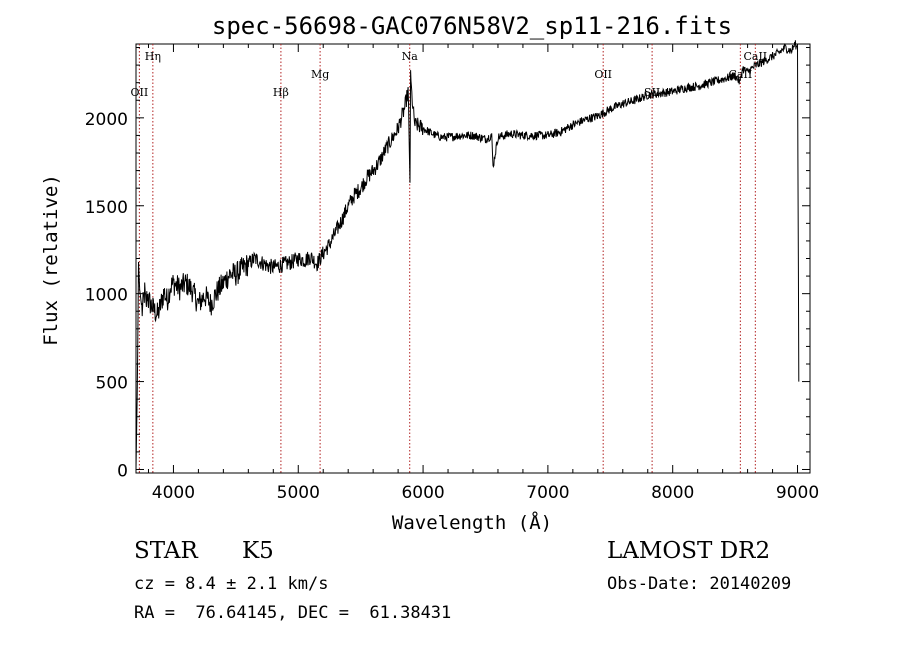  What do you see at coordinates (166, 551) in the screenshot?
I see `object-class: STAR` at bounding box center [166, 551].